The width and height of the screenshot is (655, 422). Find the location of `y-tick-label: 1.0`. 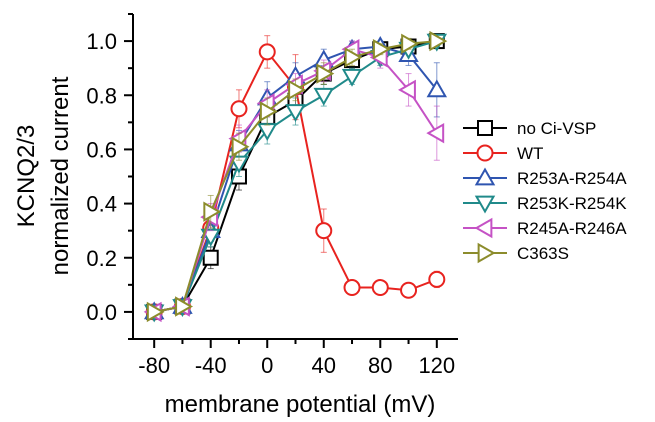

y-tick-label: 1.0 is located at coordinates (101, 41).